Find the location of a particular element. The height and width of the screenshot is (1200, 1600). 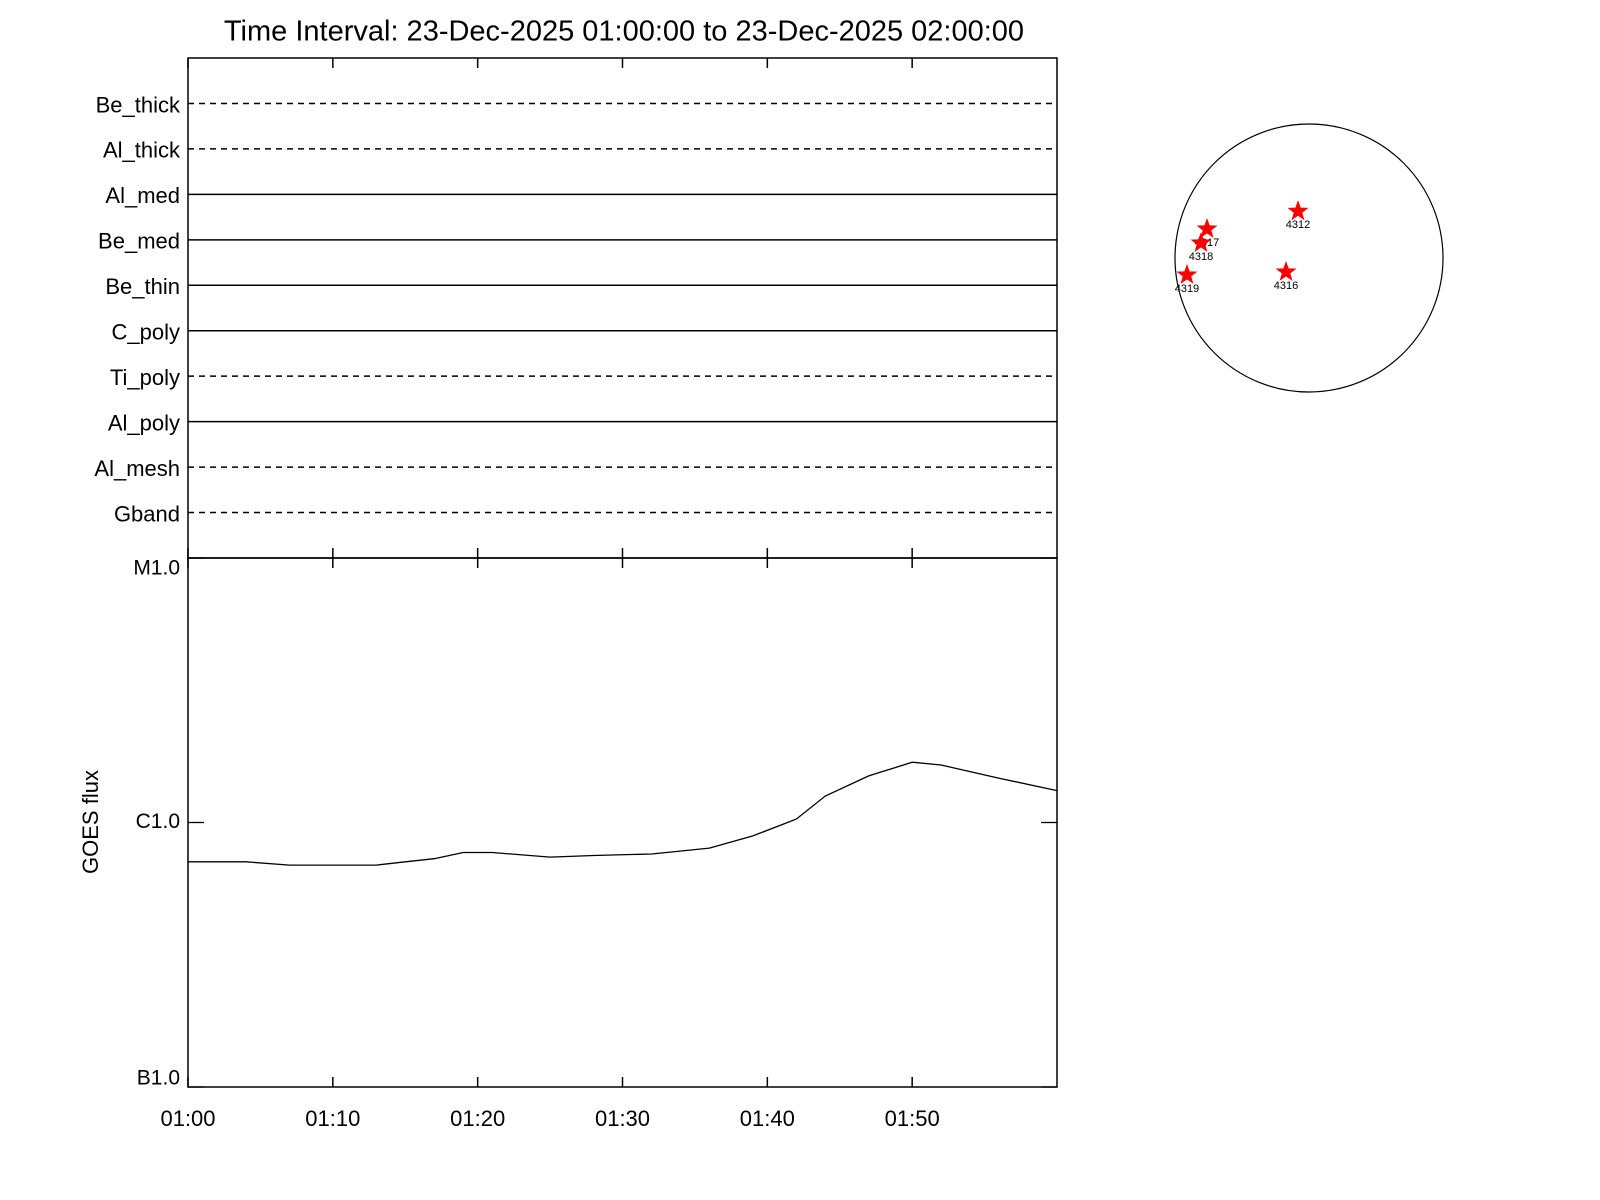

x-tick-label: 01:30 is located at coordinates (622, 1118).